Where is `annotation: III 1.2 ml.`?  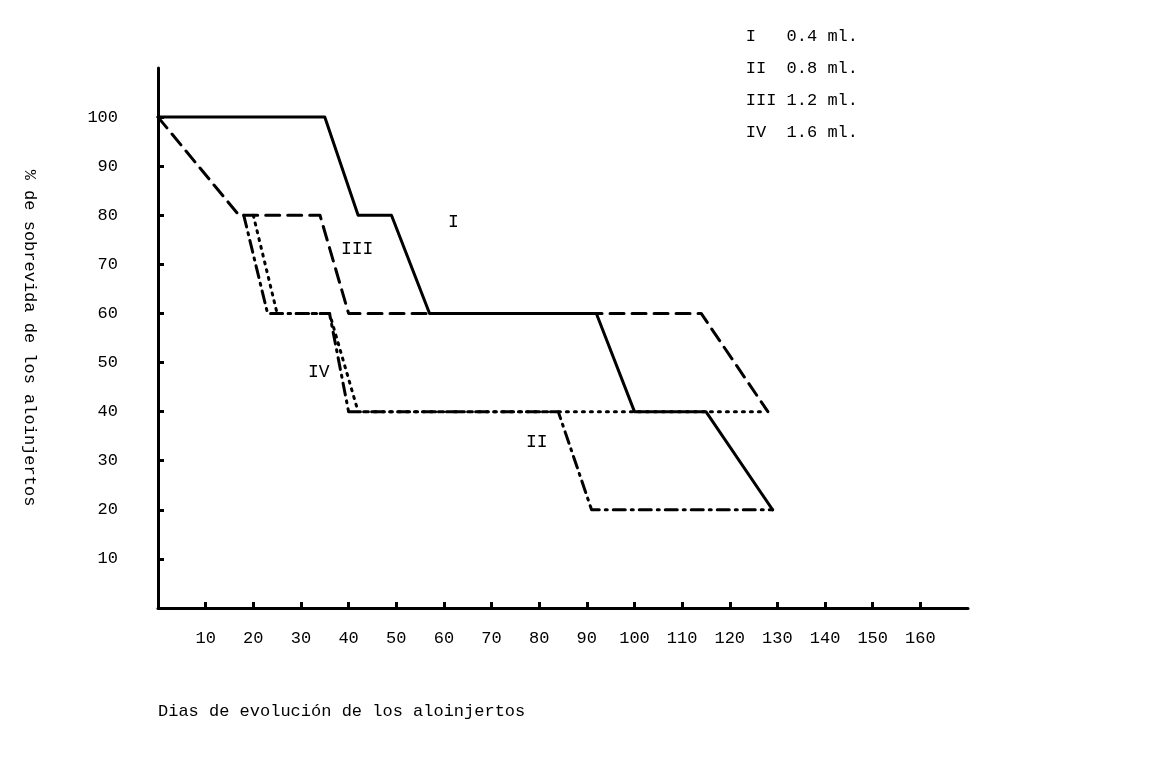
annotation: III 1.2 ml. is located at coordinates (801, 100).